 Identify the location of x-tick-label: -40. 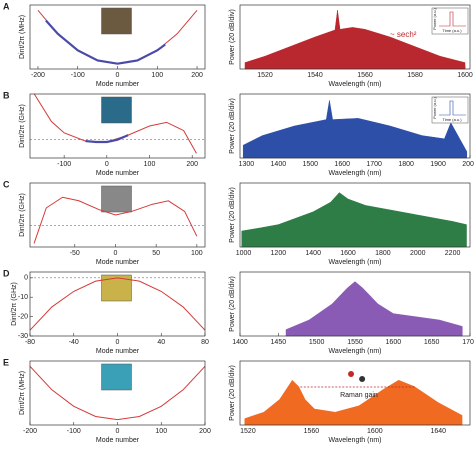
(74, 342).